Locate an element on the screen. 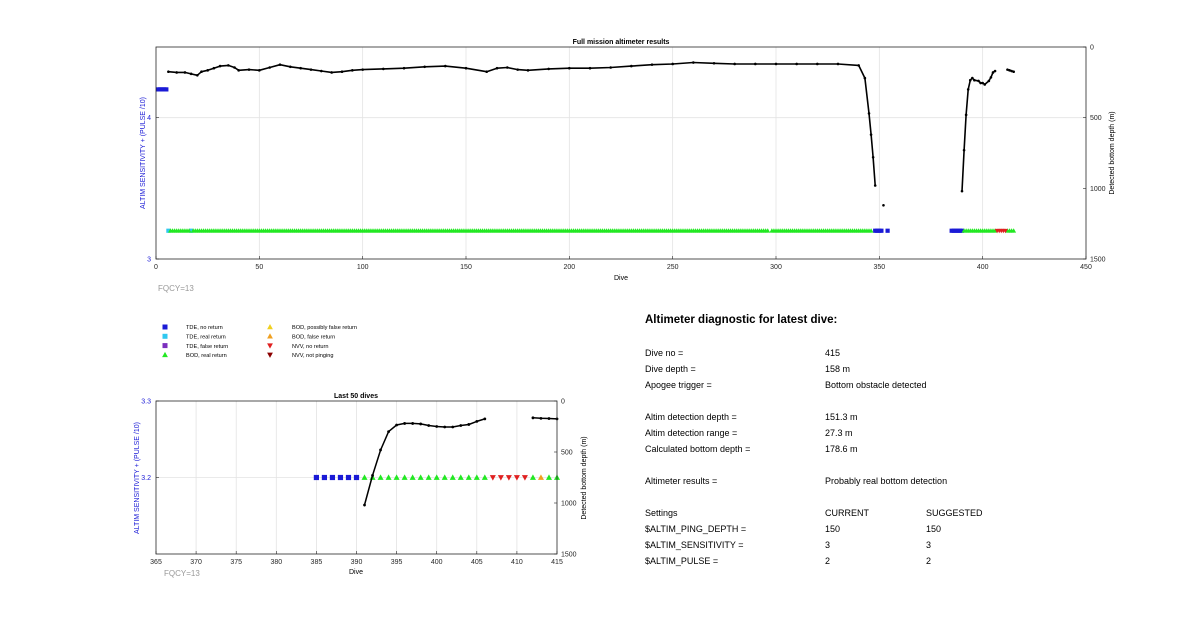 Image resolution: width=1200 pixels, height=622 pixels. legend-label: TDE, no return is located at coordinates (204, 328).